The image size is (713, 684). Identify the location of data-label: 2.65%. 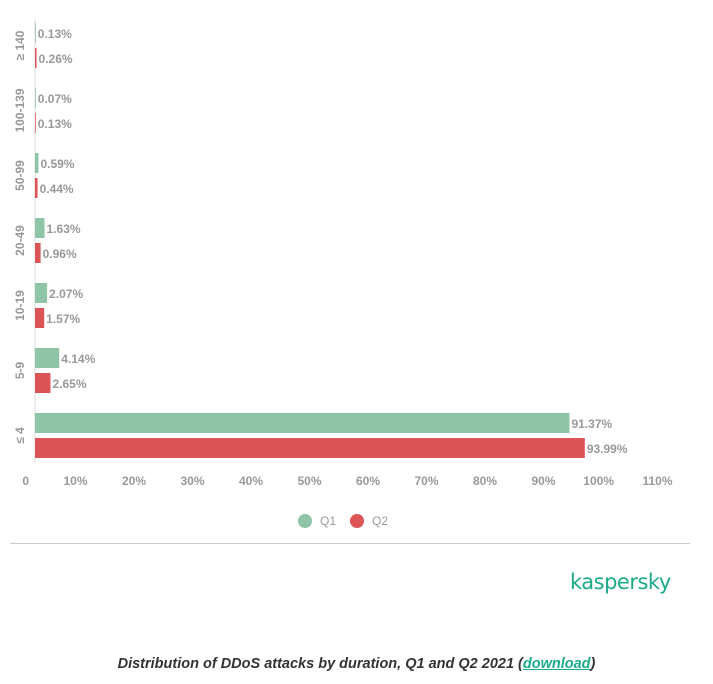
(70, 384).